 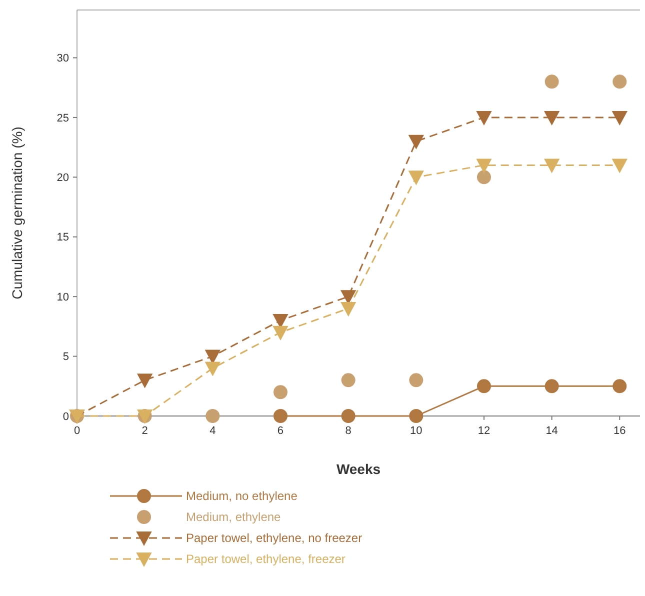 I want to click on y-tick-label: 10, so click(x=62, y=297).